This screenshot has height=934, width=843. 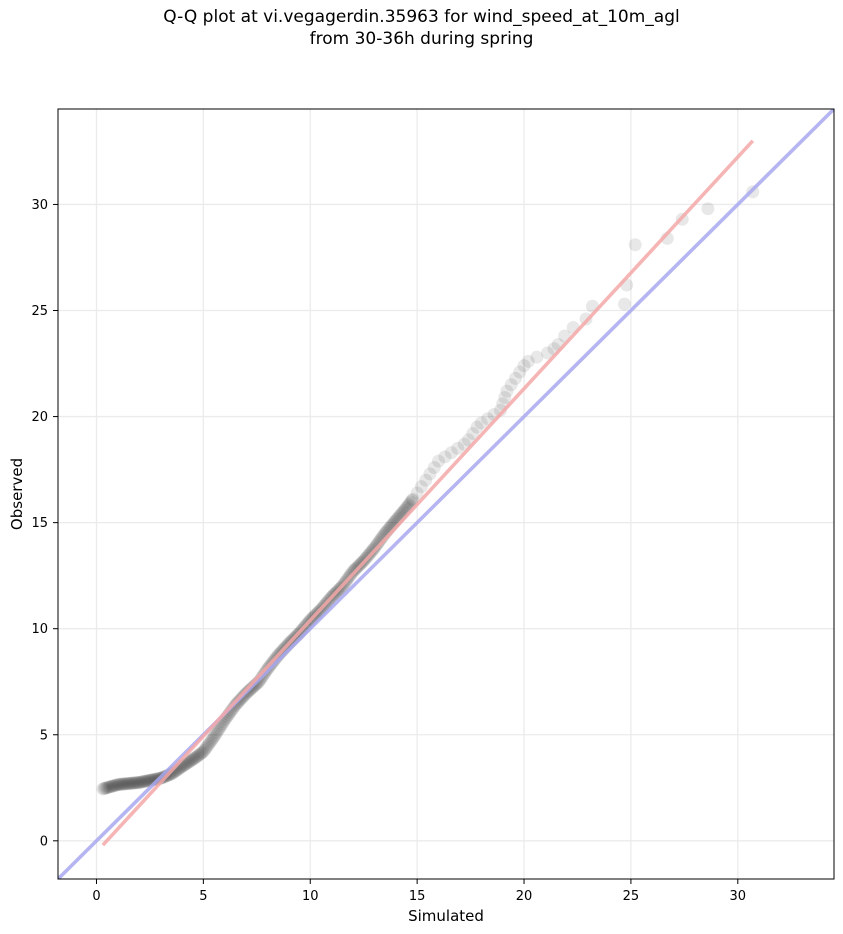 I want to click on y-tick-label: 0, so click(x=44, y=841).